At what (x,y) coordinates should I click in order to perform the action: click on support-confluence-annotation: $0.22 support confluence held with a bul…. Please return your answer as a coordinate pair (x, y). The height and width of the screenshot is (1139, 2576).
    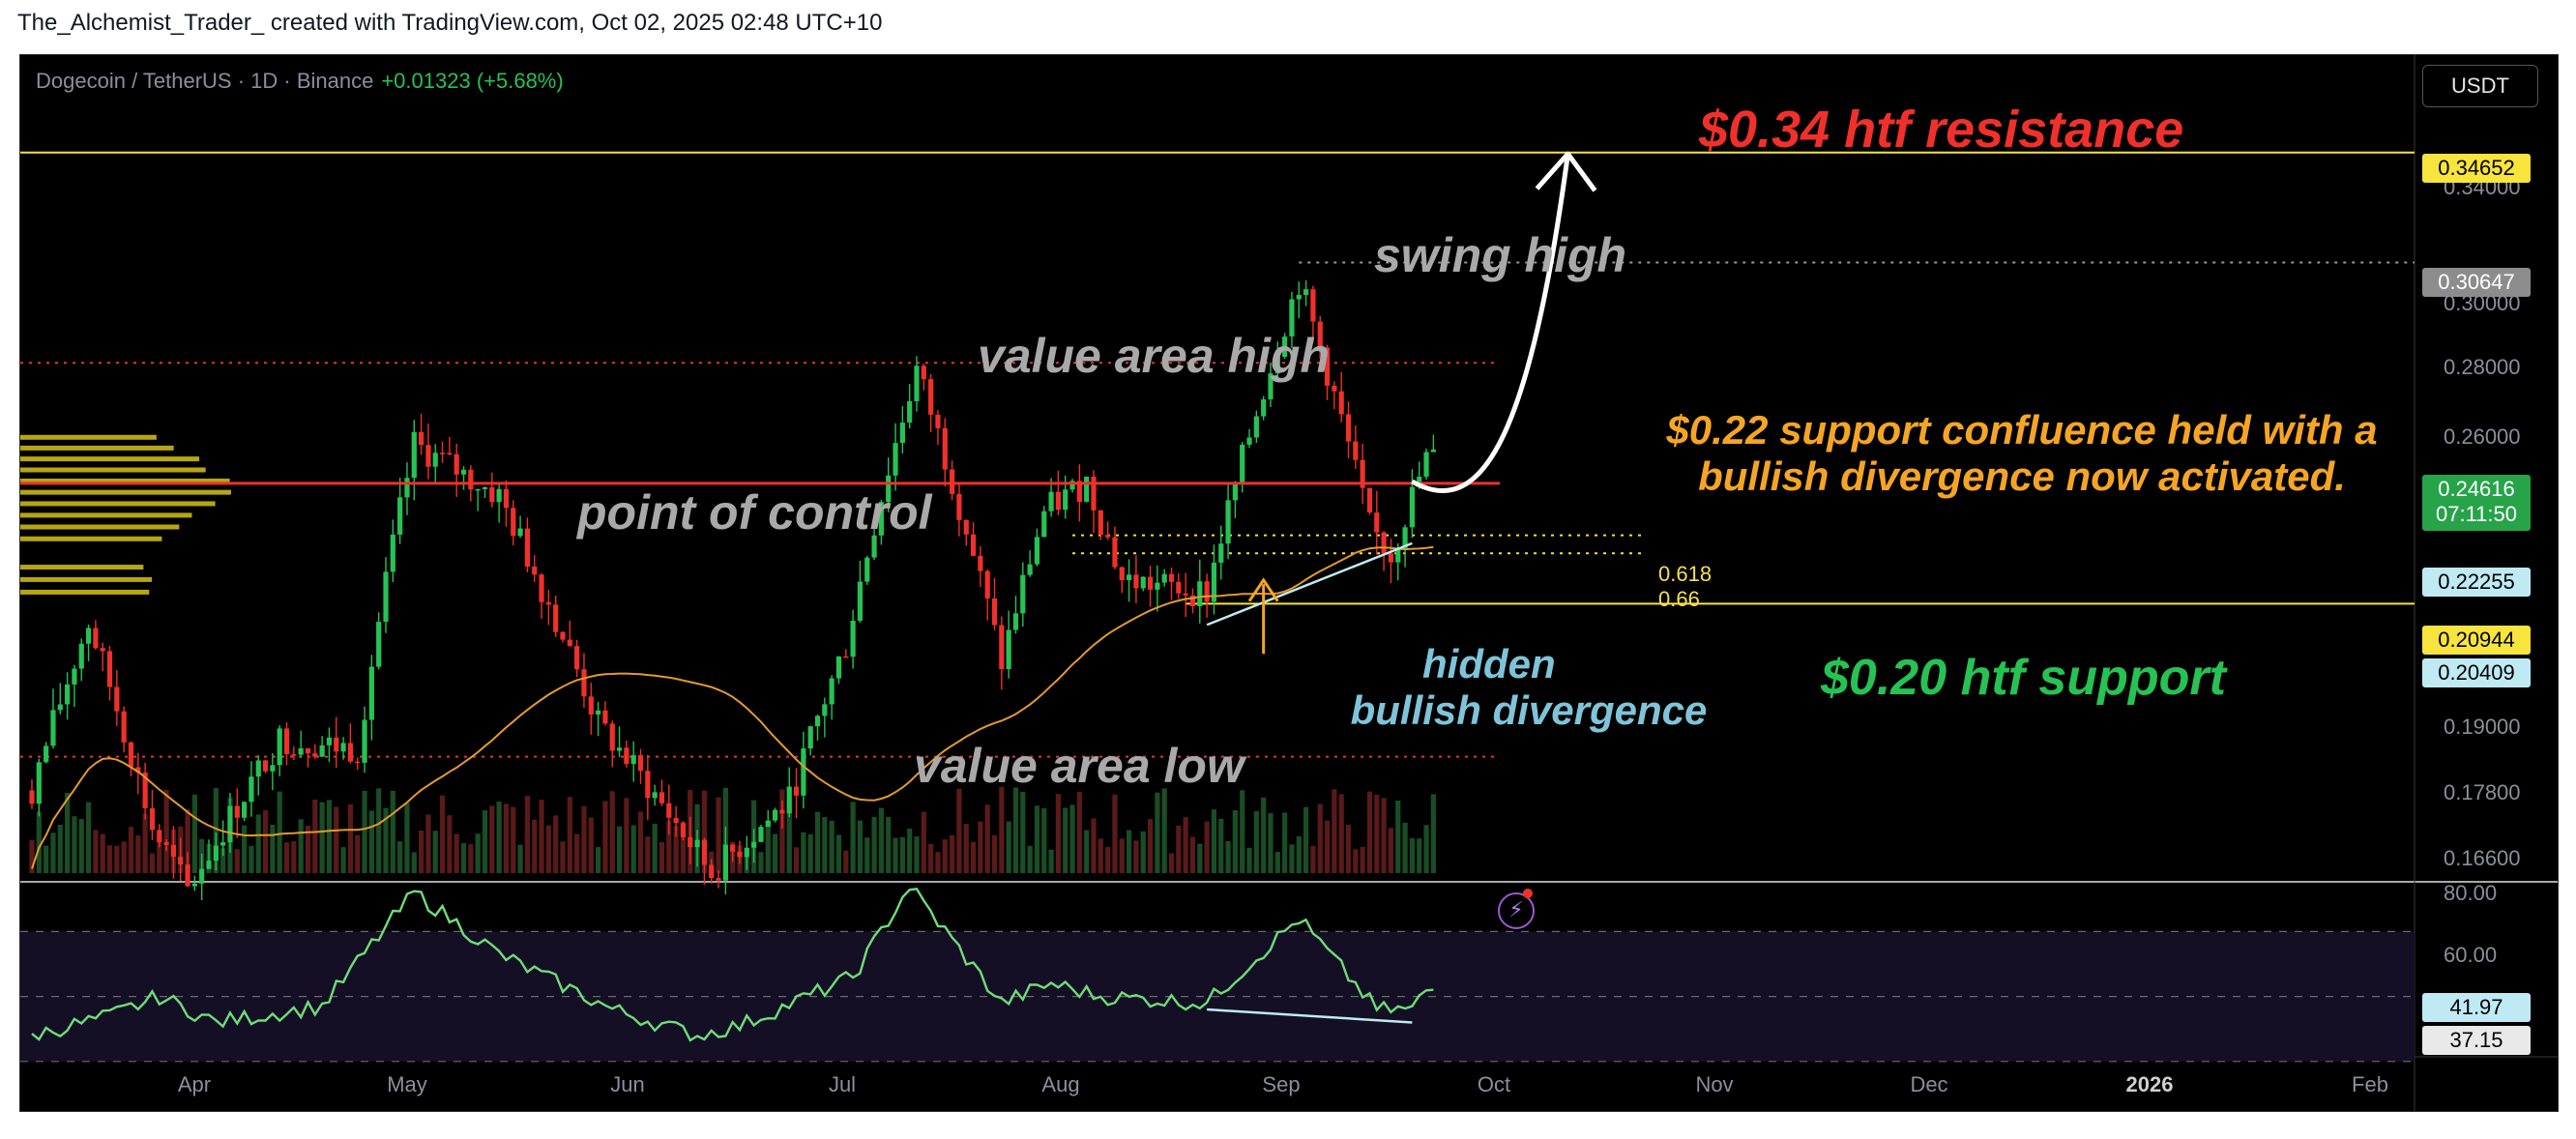
    Looking at the image, I should click on (2022, 453).